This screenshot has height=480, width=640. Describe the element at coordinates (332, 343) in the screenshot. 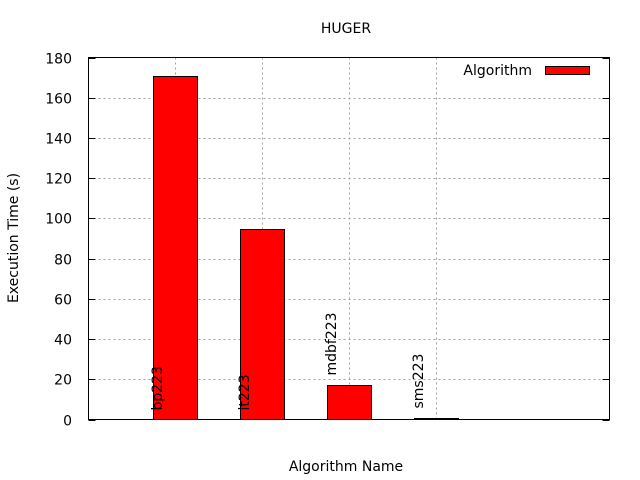

I see `bar-label: mdbf223` at that location.